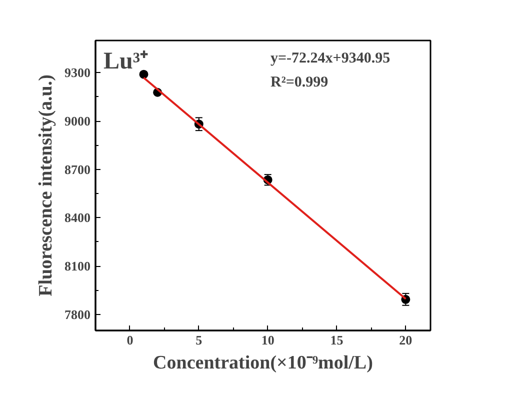 Image resolution: width=525 pixels, height=405 pixels. I want to click on point, so click(143, 74).